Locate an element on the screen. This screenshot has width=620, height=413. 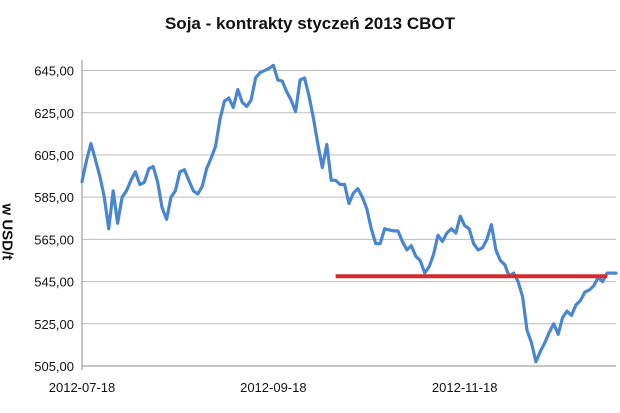
y-tick-label: 545,00 is located at coordinates (54, 282).